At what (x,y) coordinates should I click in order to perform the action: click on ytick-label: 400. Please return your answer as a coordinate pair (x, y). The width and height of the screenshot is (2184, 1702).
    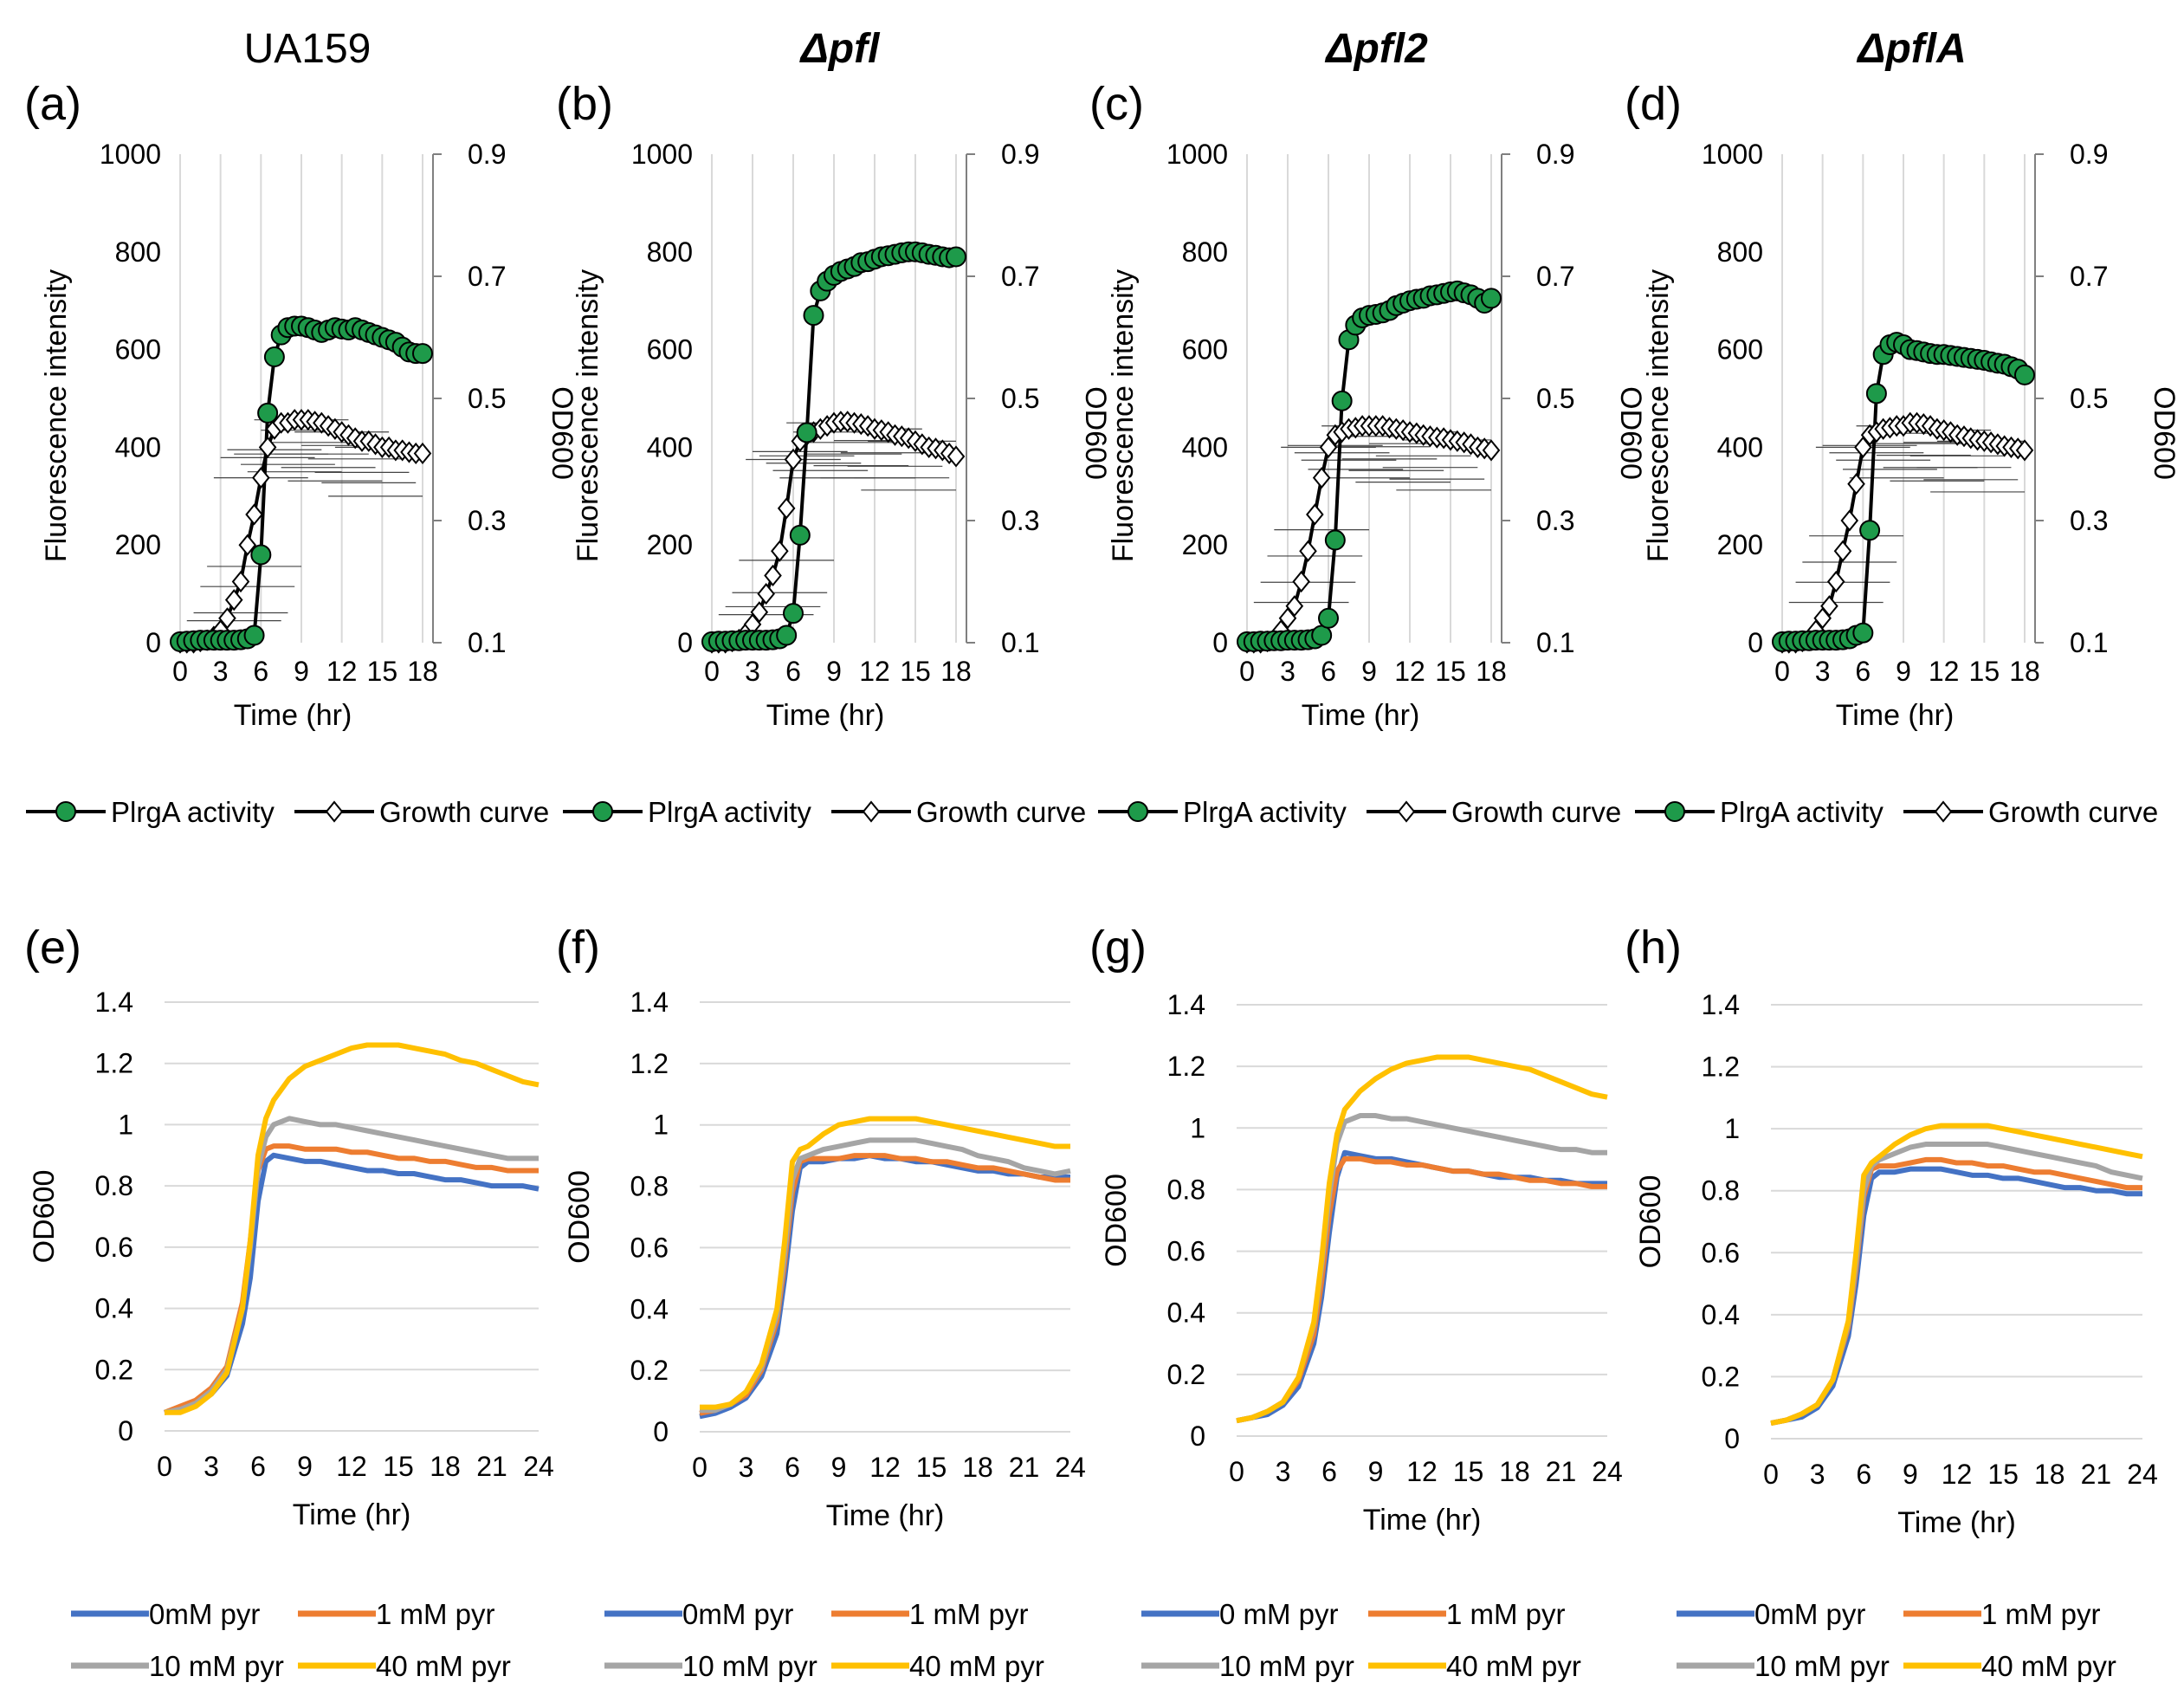
    Looking at the image, I should click on (1205, 447).